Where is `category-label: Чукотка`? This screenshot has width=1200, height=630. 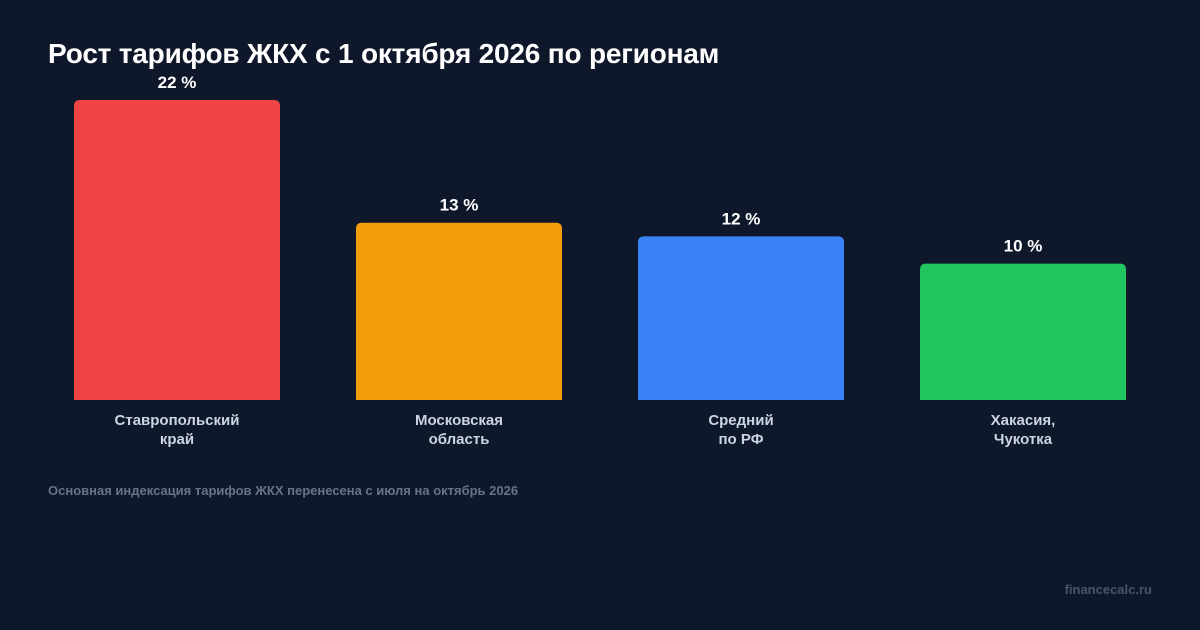
category-label: Чукотка is located at coordinates (1023, 439).